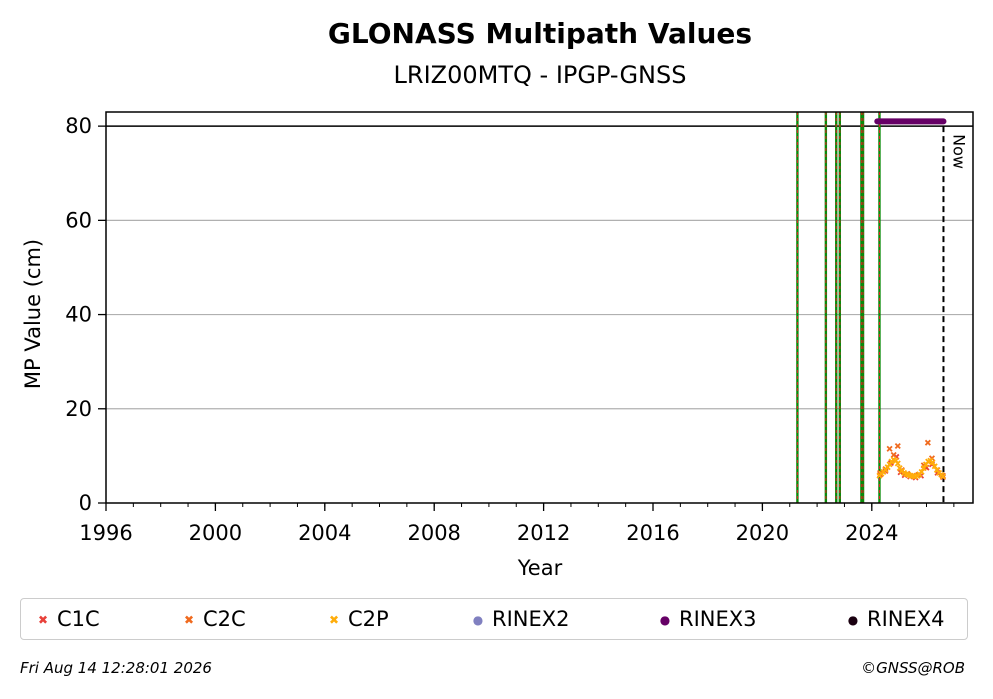 Image resolution: width=993 pixels, height=699 pixels. Describe the element at coordinates (78, 409) in the screenshot. I see `y-tick-label: 20` at that location.